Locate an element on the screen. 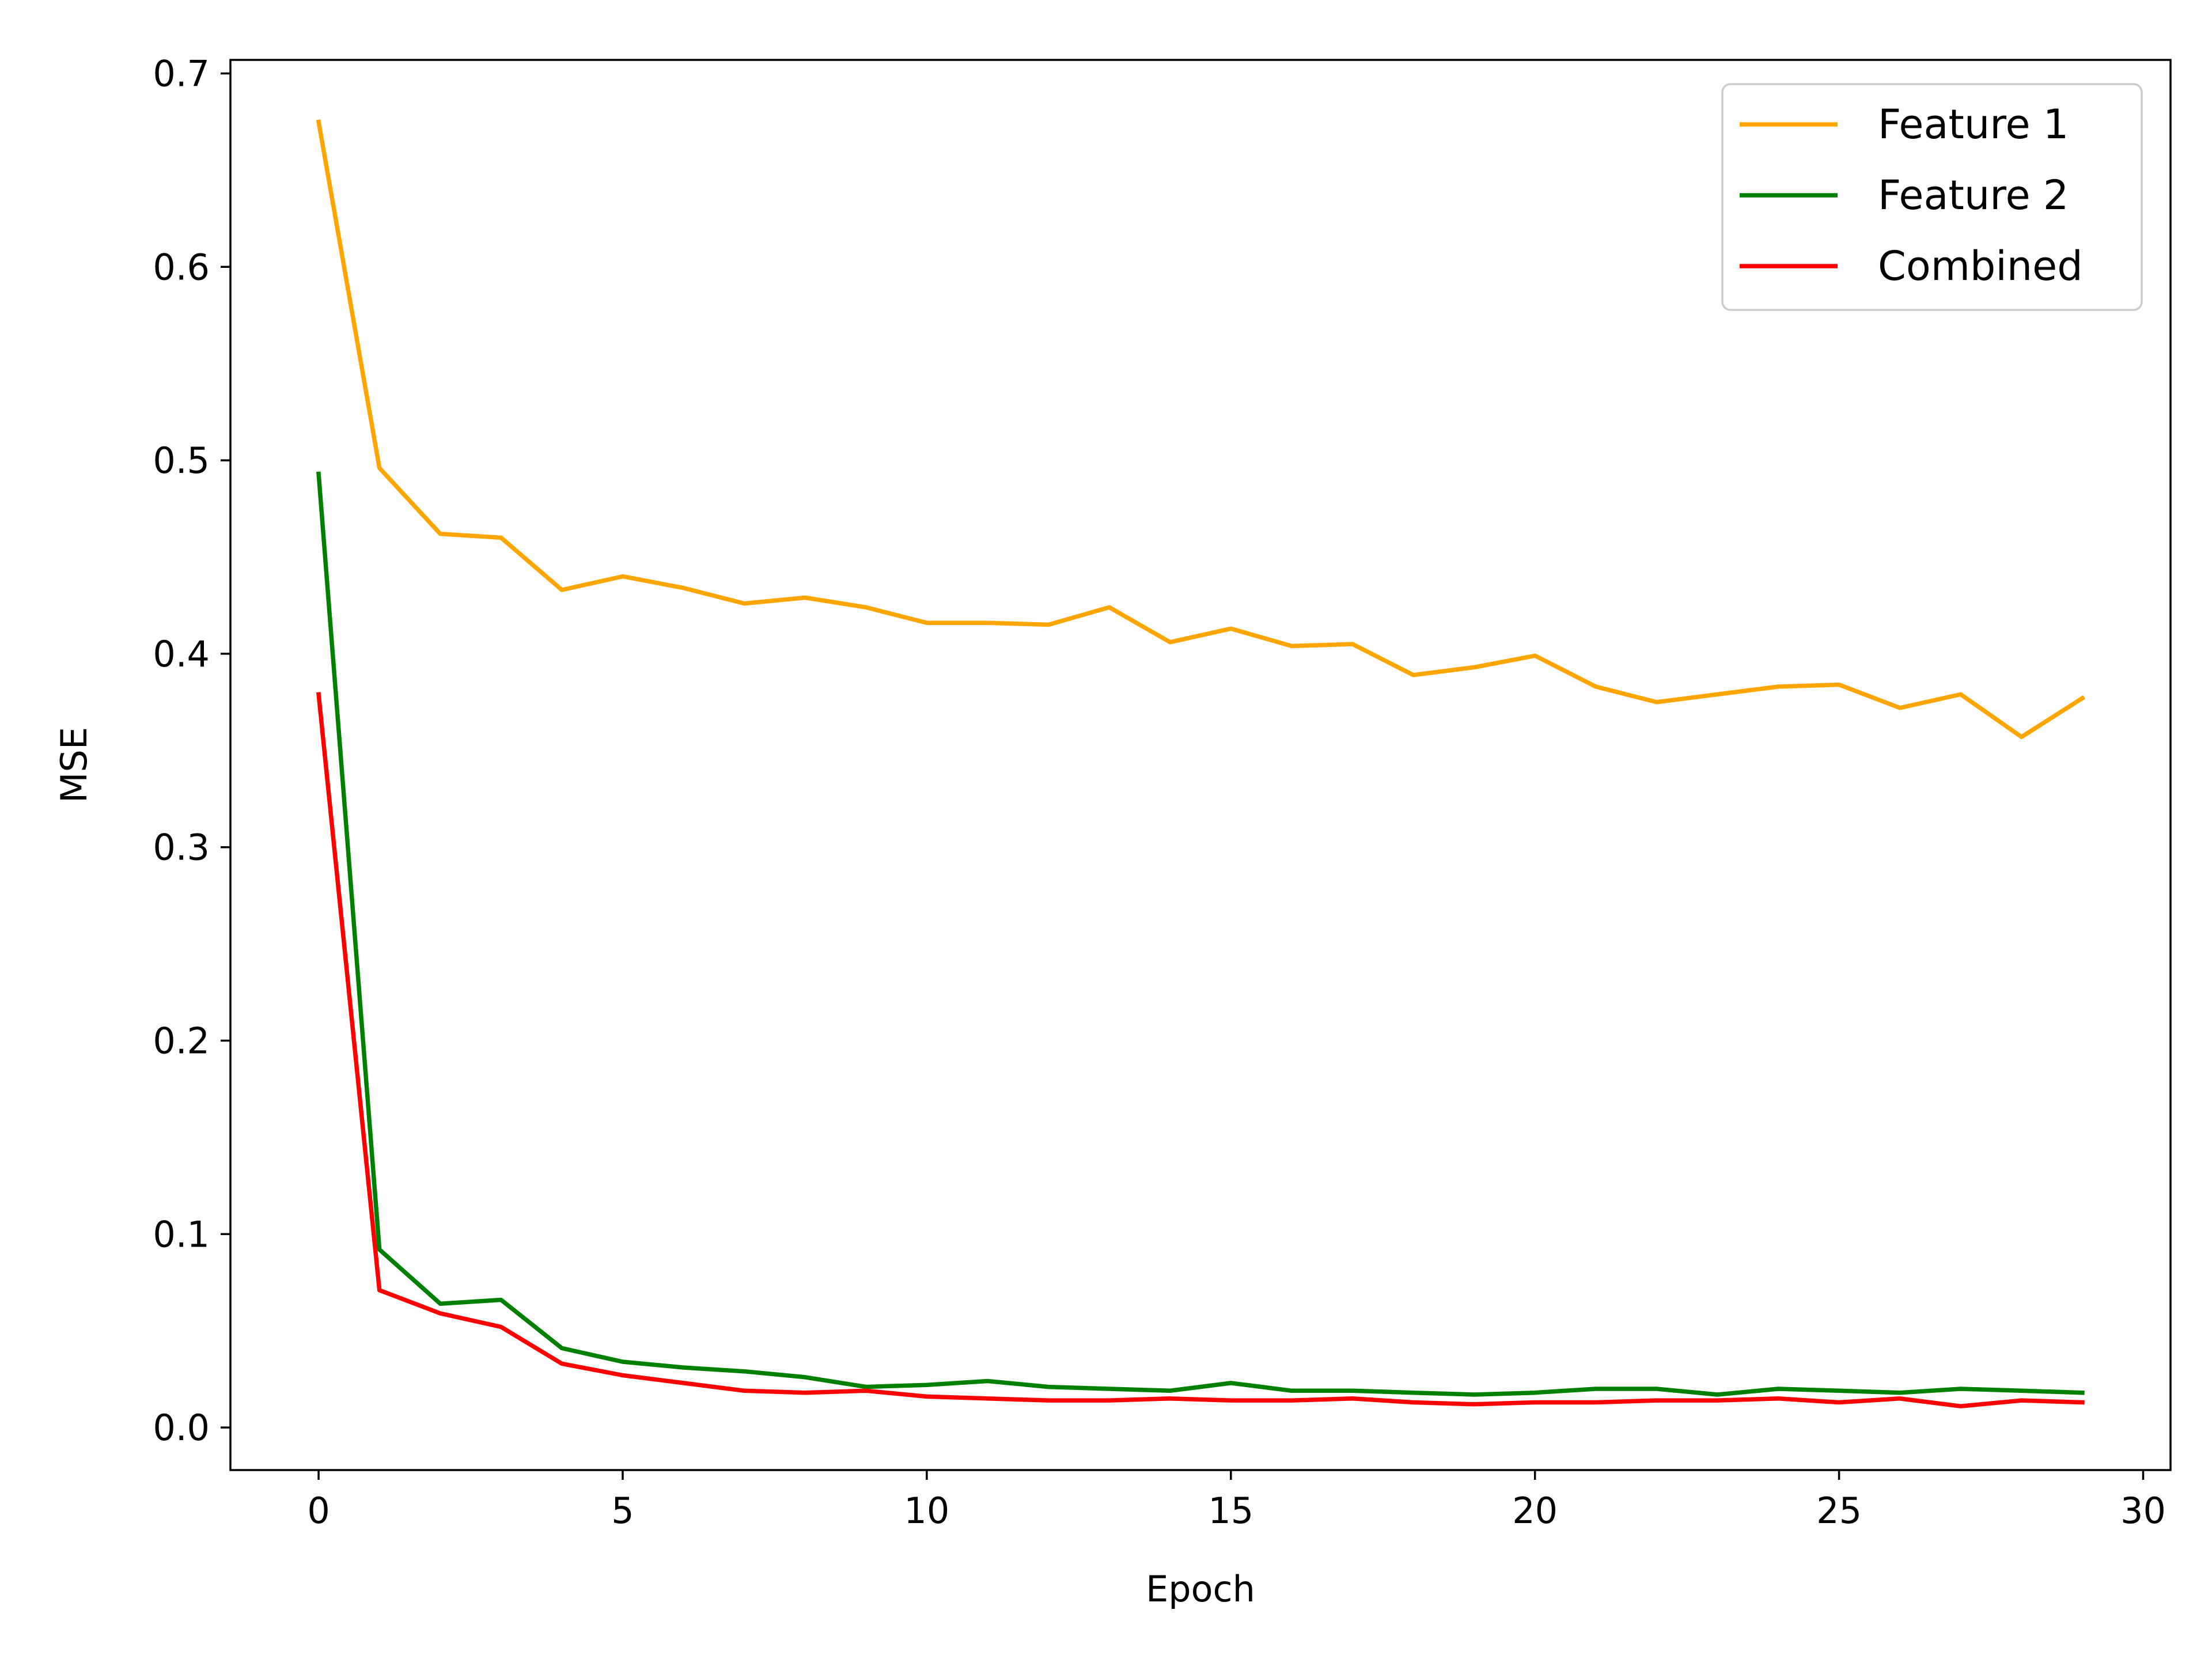 The height and width of the screenshot is (1659, 2212). x-tick-label: 5 is located at coordinates (622, 1511).